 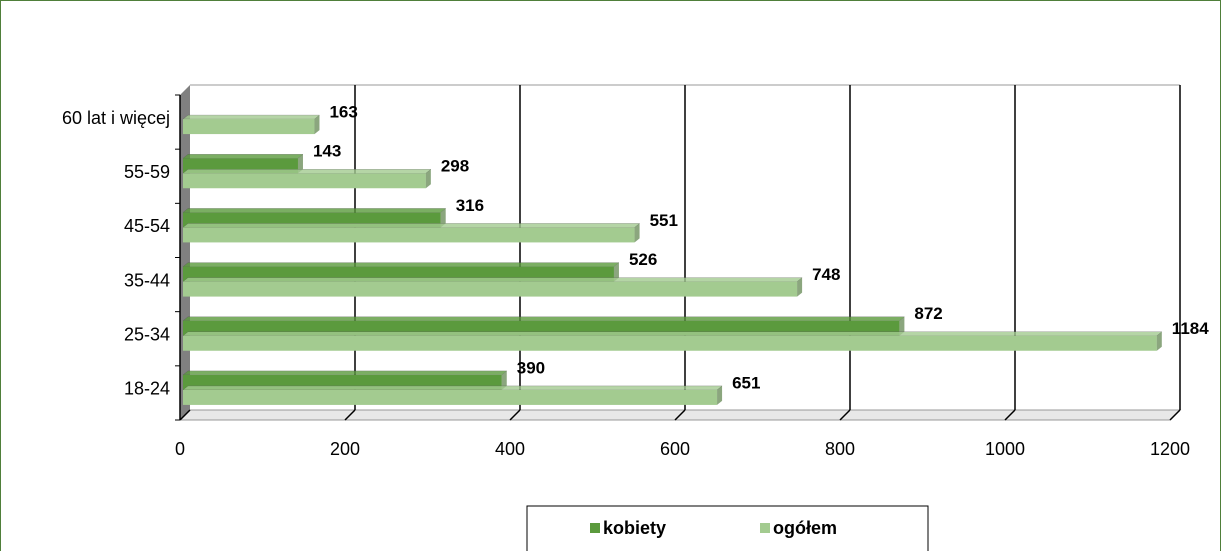 I want to click on value-label: 872, so click(x=928, y=313).